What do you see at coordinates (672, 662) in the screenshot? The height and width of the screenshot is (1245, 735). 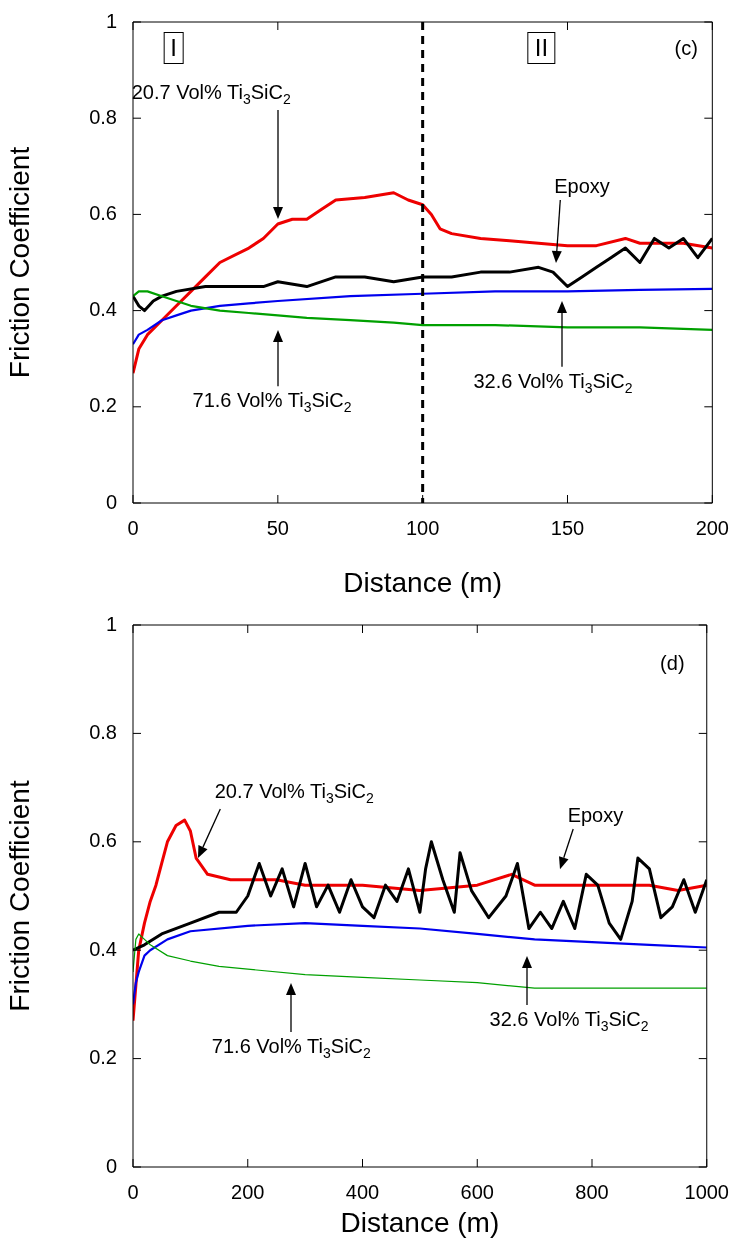 I see `annotation: (d)` at bounding box center [672, 662].